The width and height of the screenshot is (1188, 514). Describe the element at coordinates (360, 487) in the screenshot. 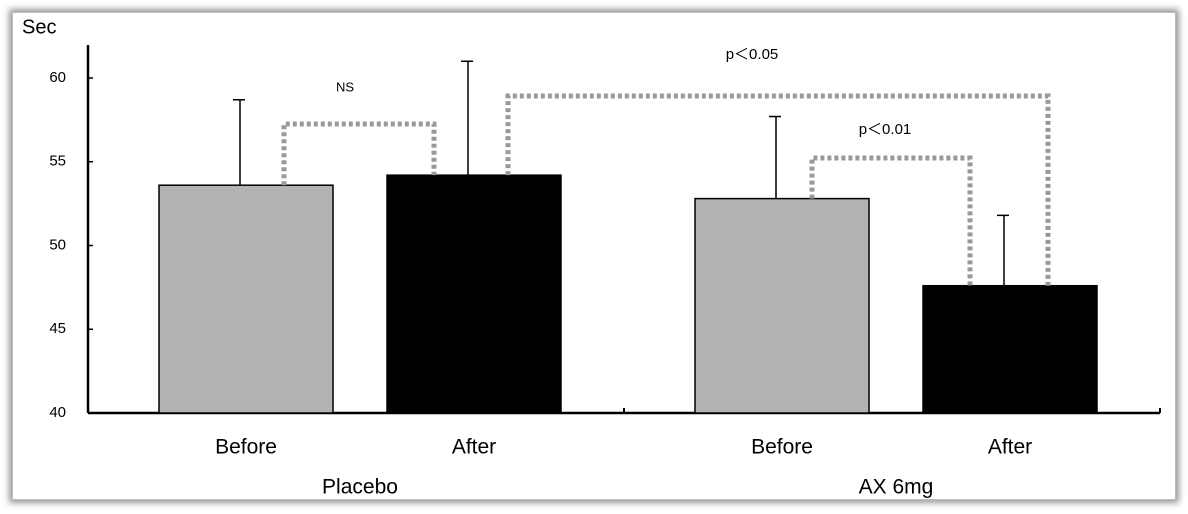

I see `group-label: Placebo` at that location.